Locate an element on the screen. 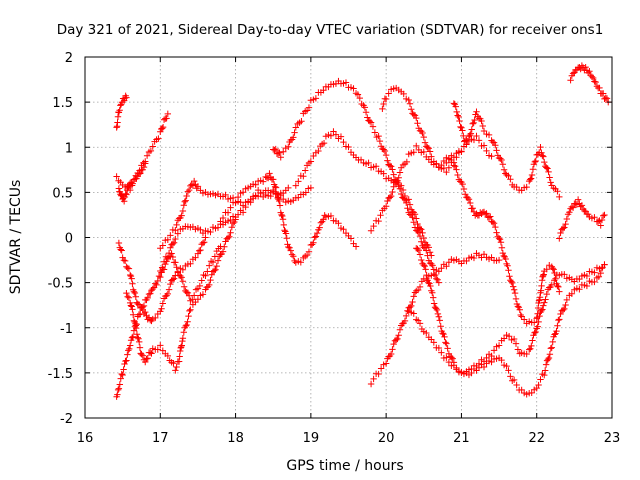  x-tick-label: 22 is located at coordinates (536, 438).